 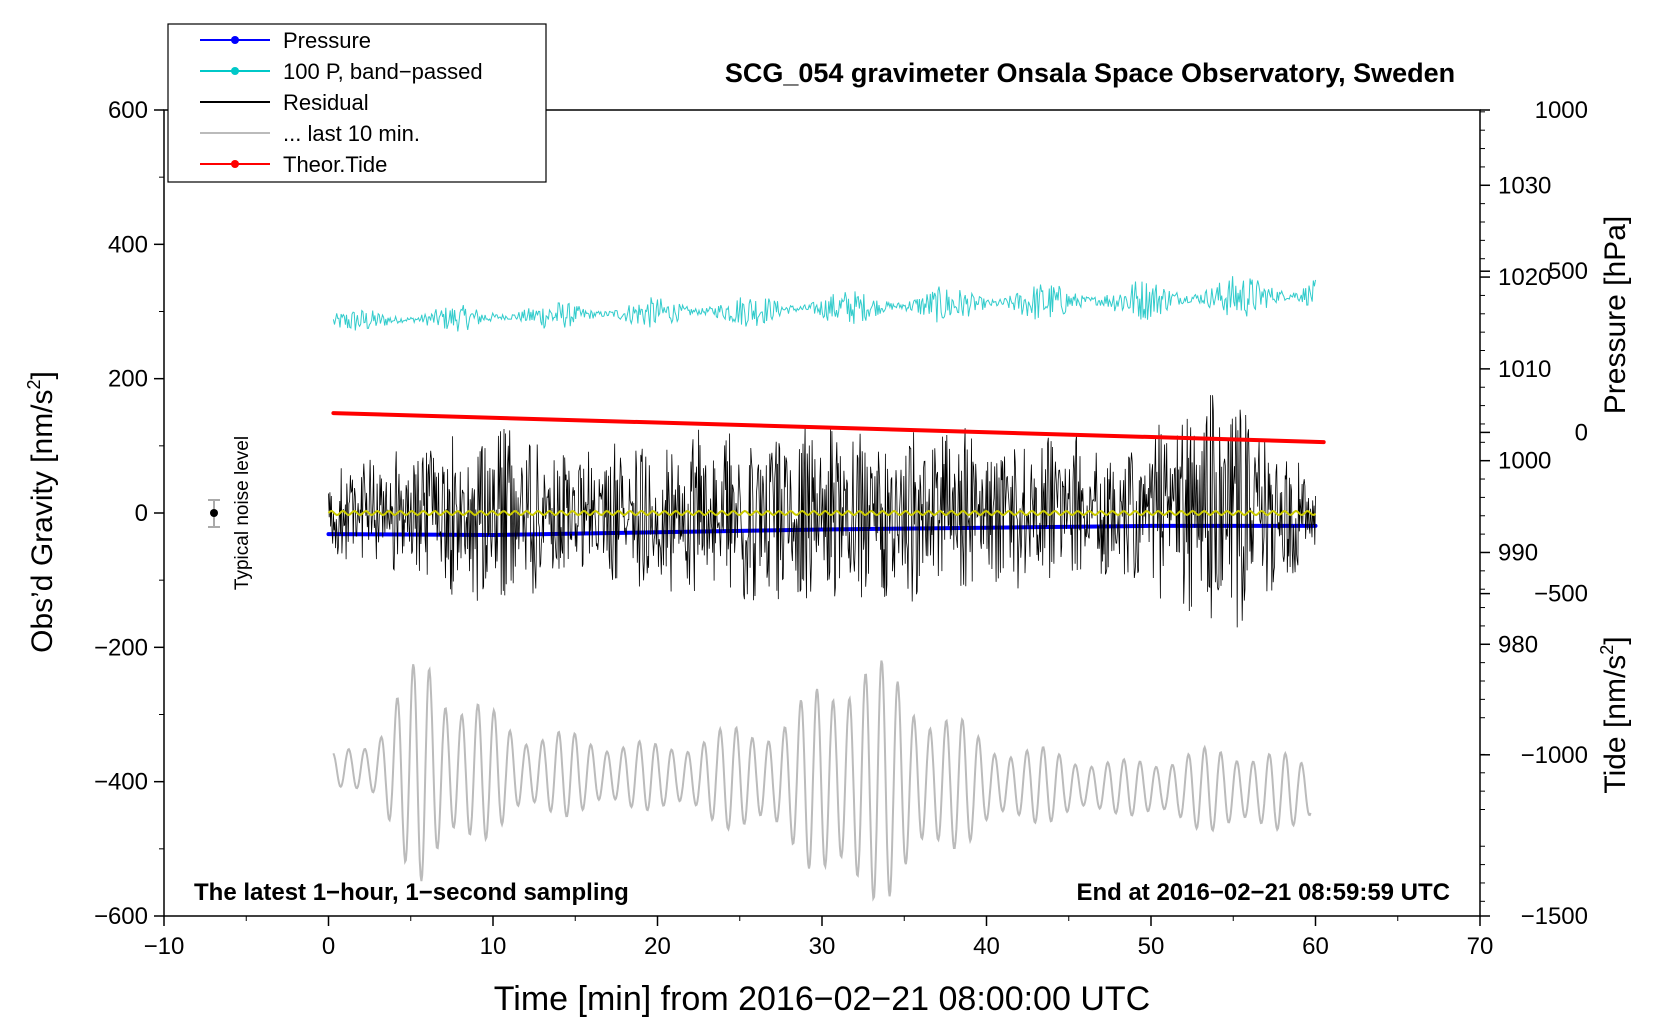 I want to click on x-tick-label: 70, so click(x=1480, y=946).